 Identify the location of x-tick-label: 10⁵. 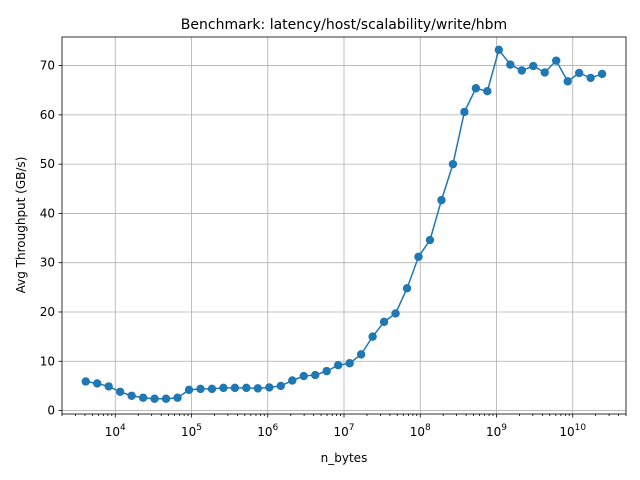
(191, 431).